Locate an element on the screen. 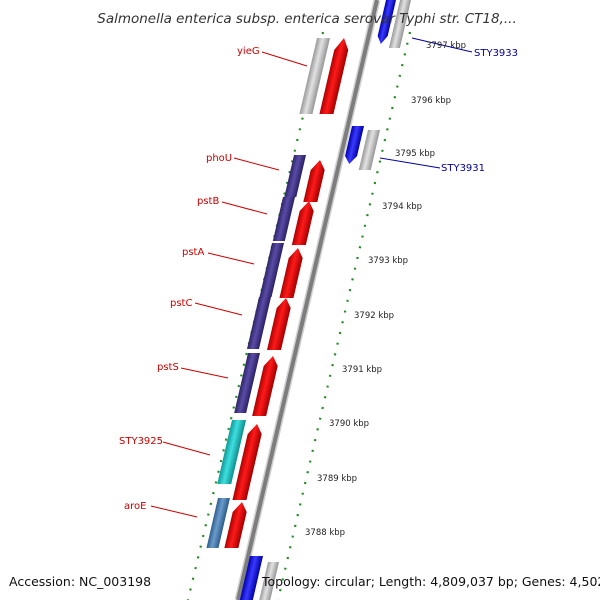 Image resolution: width=600 pixels, height=600 pixels. cds-STY3925 is located at coordinates (247, 462).